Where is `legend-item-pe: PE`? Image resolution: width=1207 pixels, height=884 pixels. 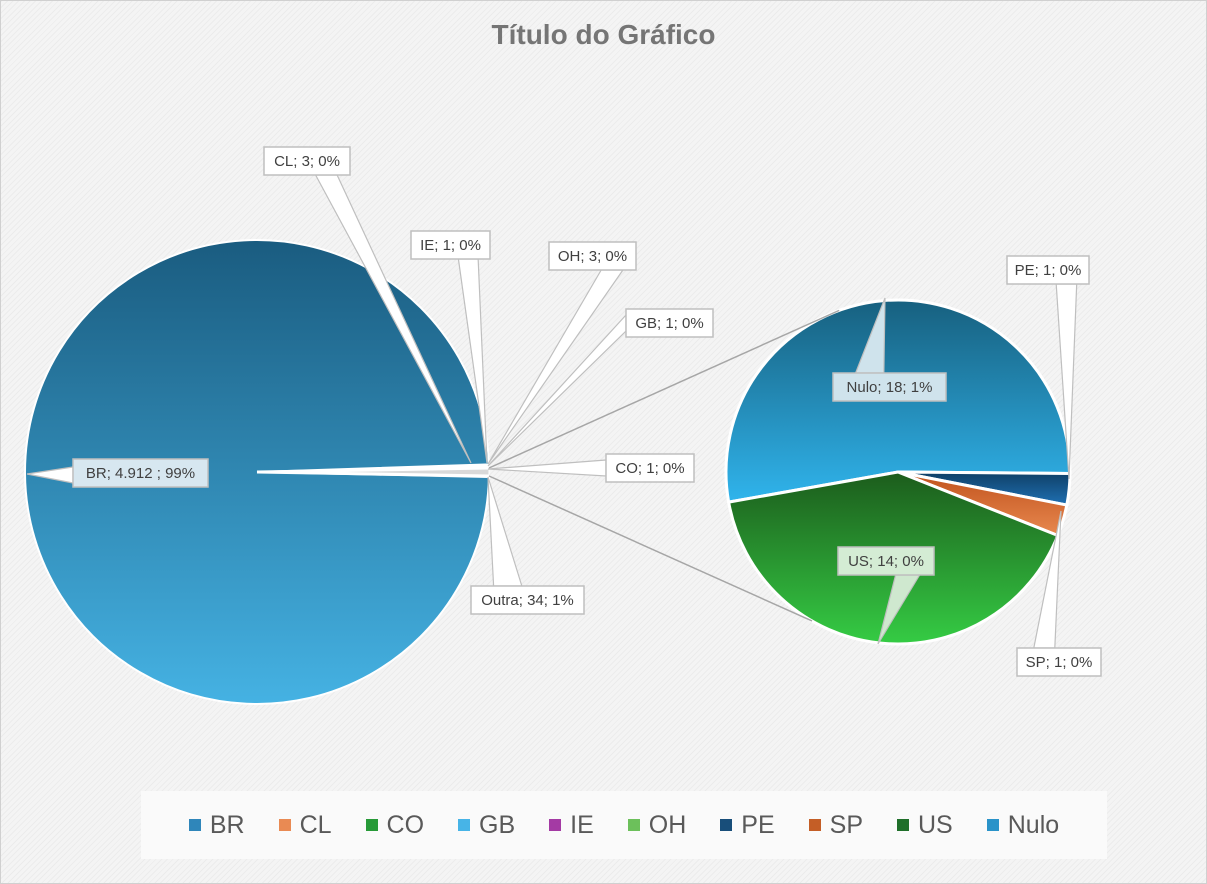
legend-item-pe: PE is located at coordinates (747, 825).